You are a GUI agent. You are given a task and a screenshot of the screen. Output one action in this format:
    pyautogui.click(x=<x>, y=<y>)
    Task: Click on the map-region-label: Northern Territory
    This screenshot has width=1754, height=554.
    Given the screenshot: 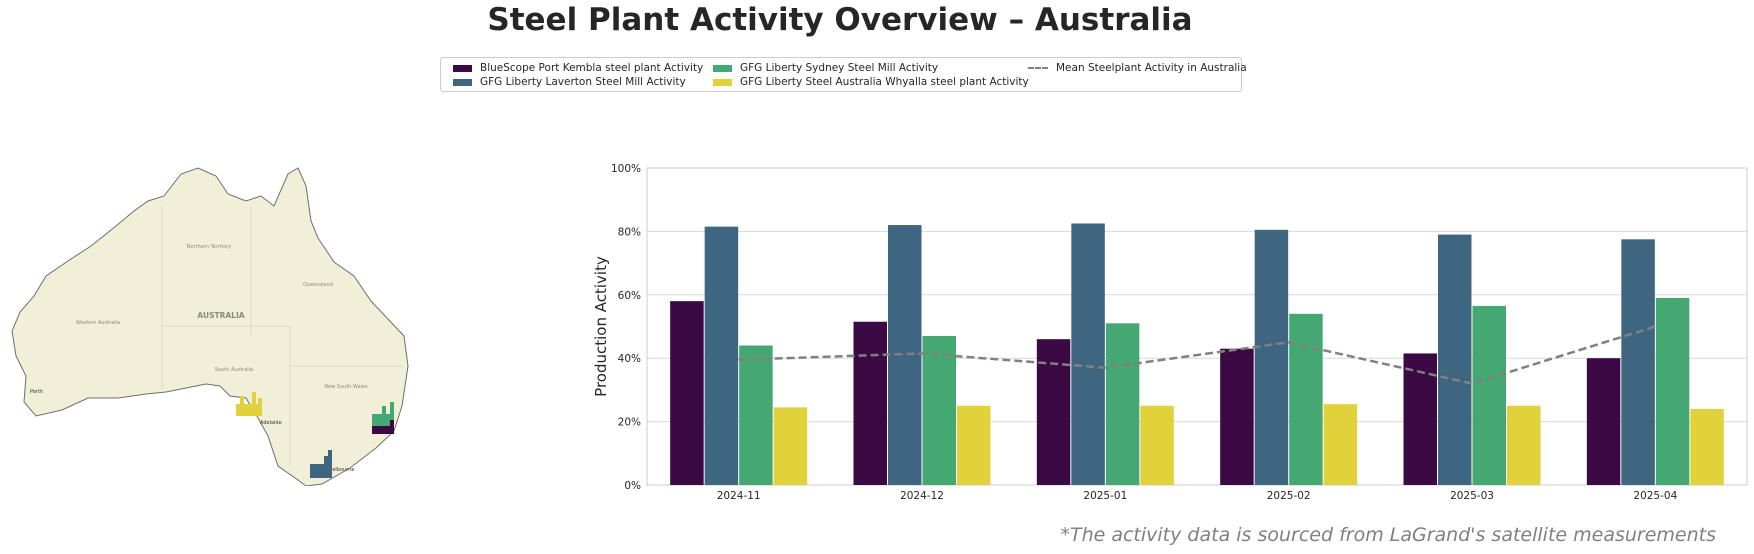 What is the action you would take?
    pyautogui.click(x=209, y=247)
    